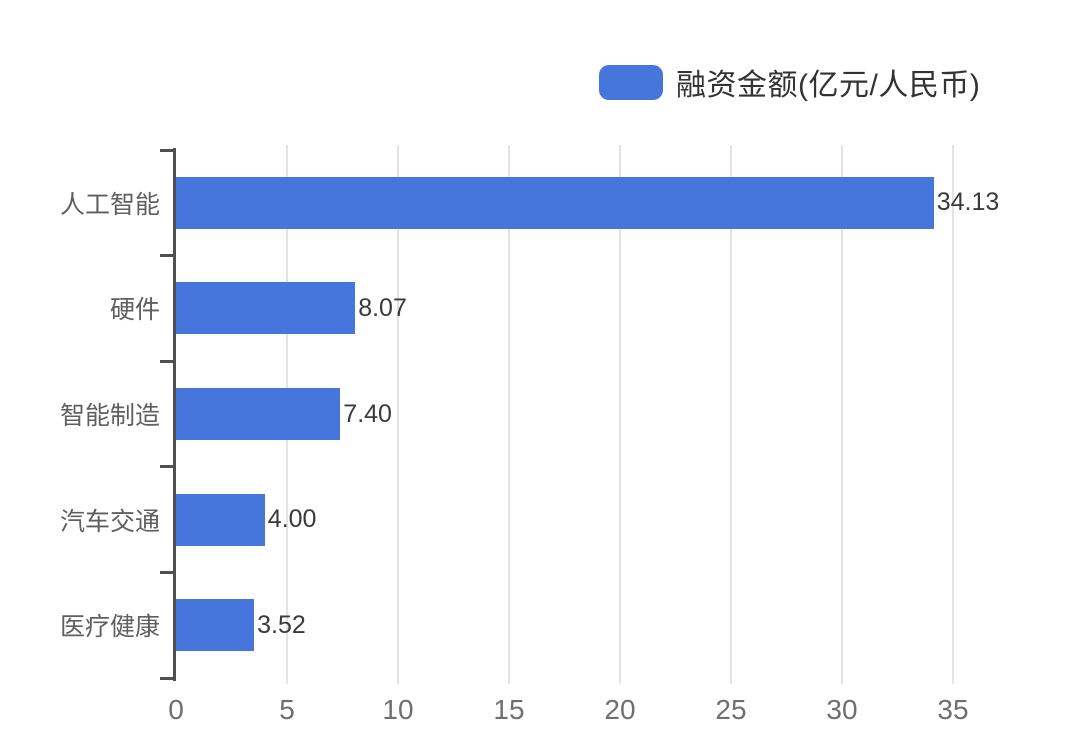 Image resolution: width=1080 pixels, height=753 pixels. I want to click on legend-label: 融资金额(亿元/人民币), so click(828, 85).